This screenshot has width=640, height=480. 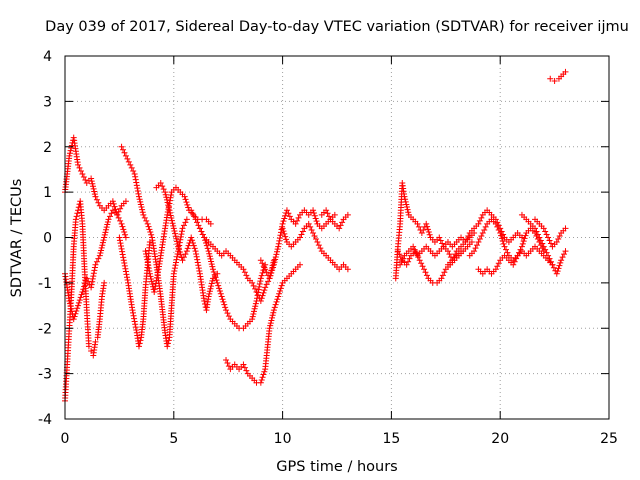 What do you see at coordinates (550, 233) in the screenshot?
I see `series-sat-u` at bounding box center [550, 233].